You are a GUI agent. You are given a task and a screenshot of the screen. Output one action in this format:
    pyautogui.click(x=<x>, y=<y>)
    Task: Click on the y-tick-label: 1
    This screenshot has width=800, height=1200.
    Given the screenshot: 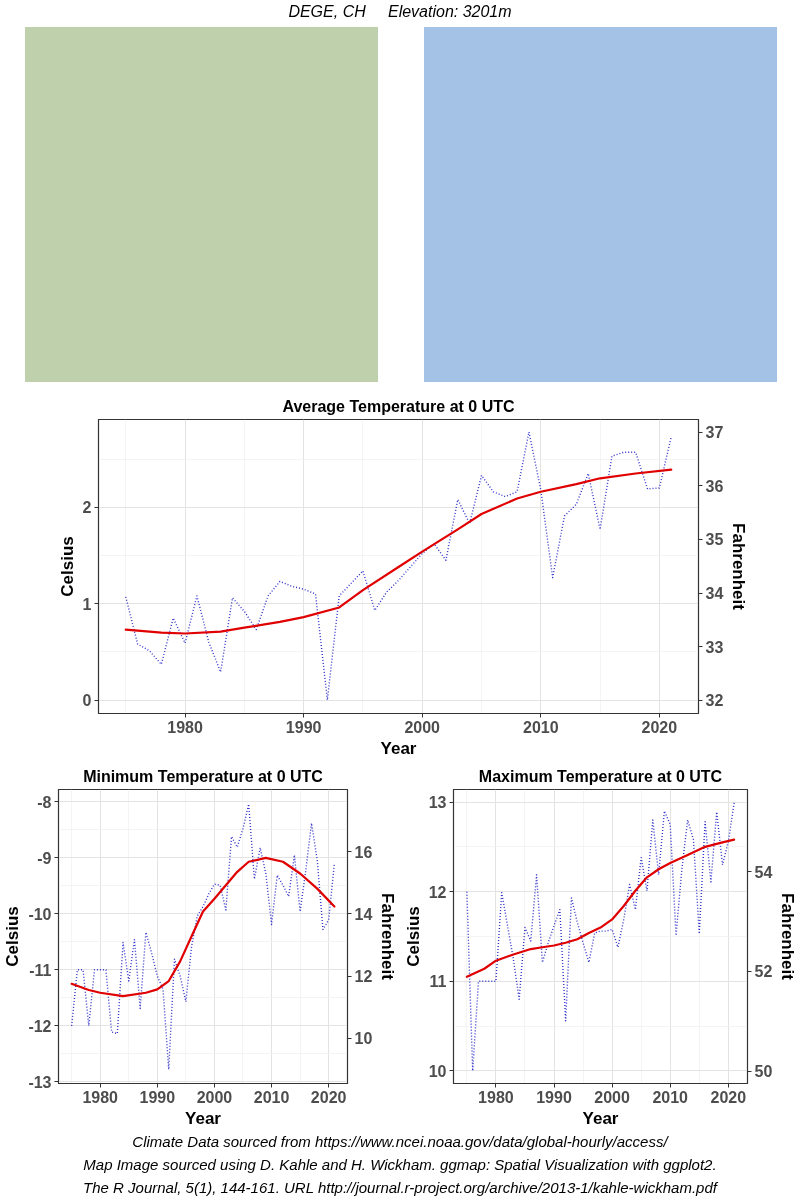 What is the action you would take?
    pyautogui.click(x=87, y=604)
    